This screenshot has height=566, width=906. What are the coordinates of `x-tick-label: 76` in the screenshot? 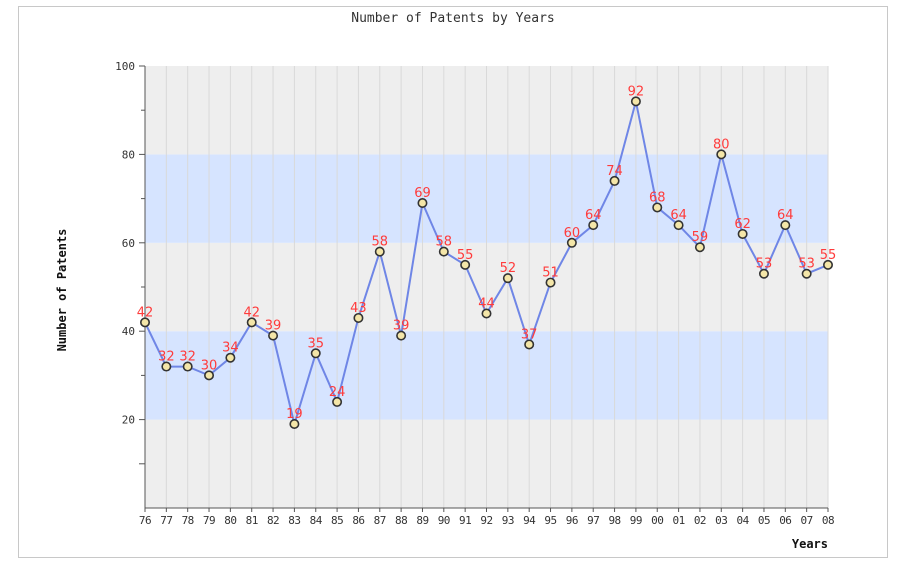 It's located at (145, 520).